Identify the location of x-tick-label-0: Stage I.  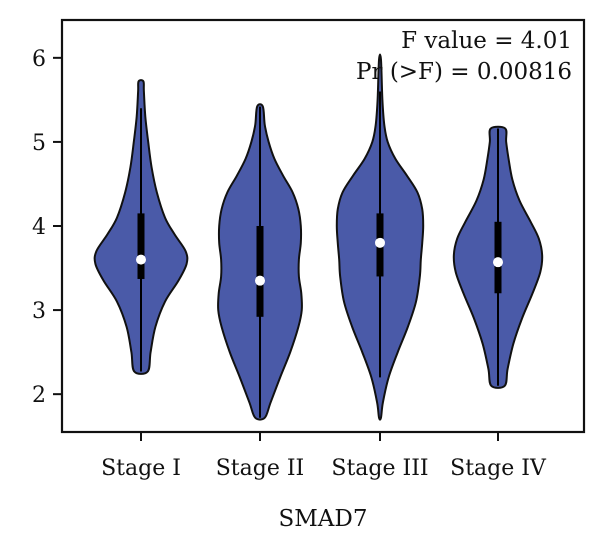
(141, 468).